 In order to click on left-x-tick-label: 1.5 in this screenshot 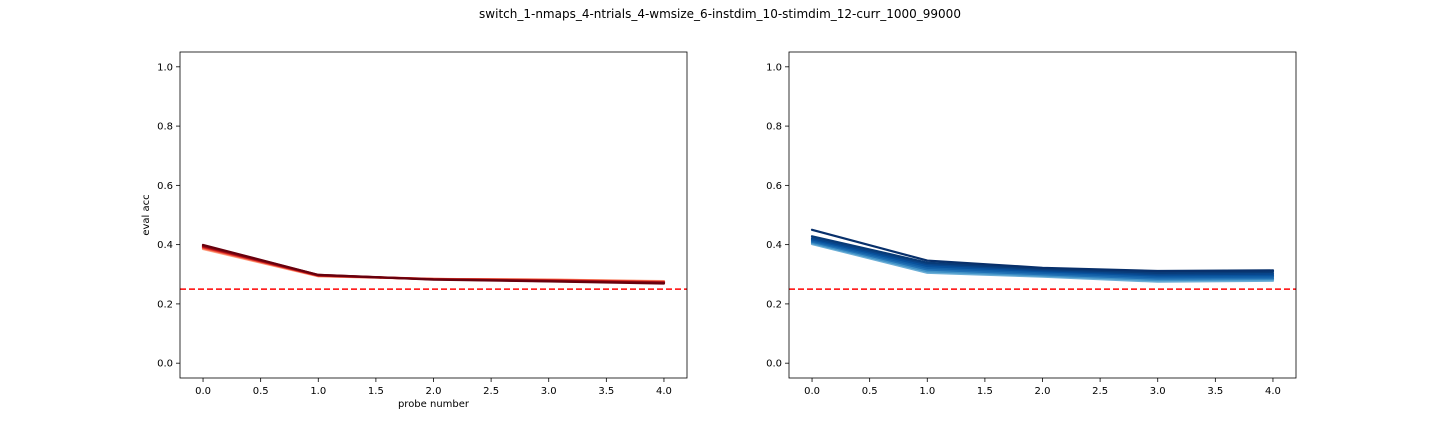, I will do `click(376, 391)`.